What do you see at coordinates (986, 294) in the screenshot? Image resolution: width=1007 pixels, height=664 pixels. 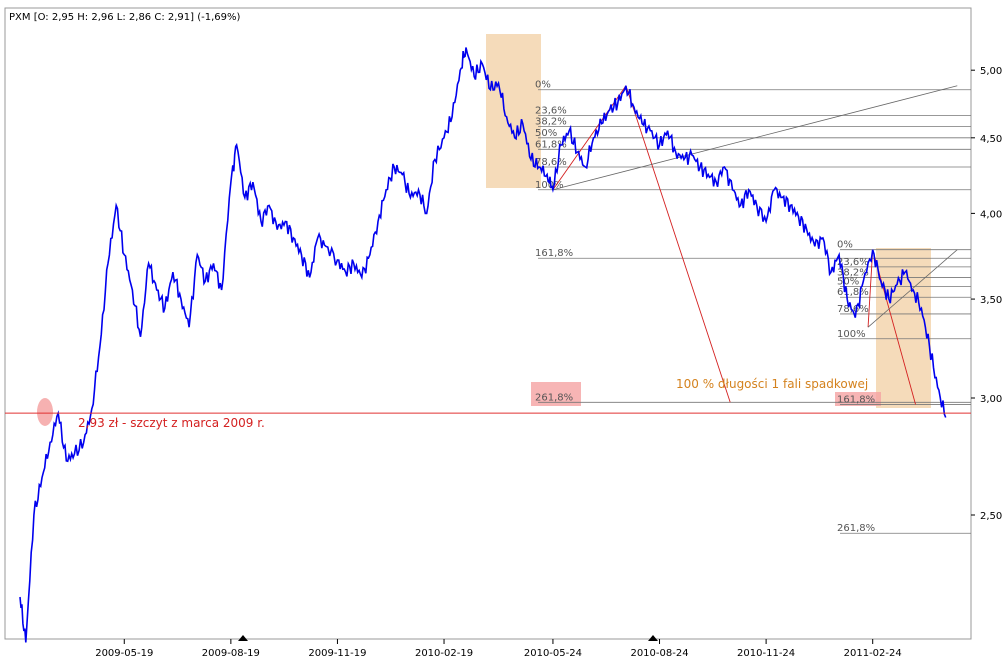 I see `y-axis: 2,50 3,00 3,50 4,00 4,50 5,00` at bounding box center [986, 294].